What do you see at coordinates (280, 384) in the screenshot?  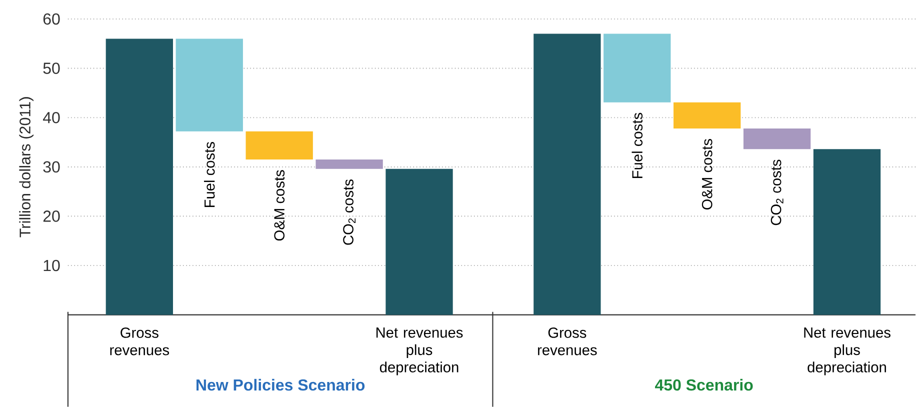 I see `text: New Policies Scenario` at bounding box center [280, 384].